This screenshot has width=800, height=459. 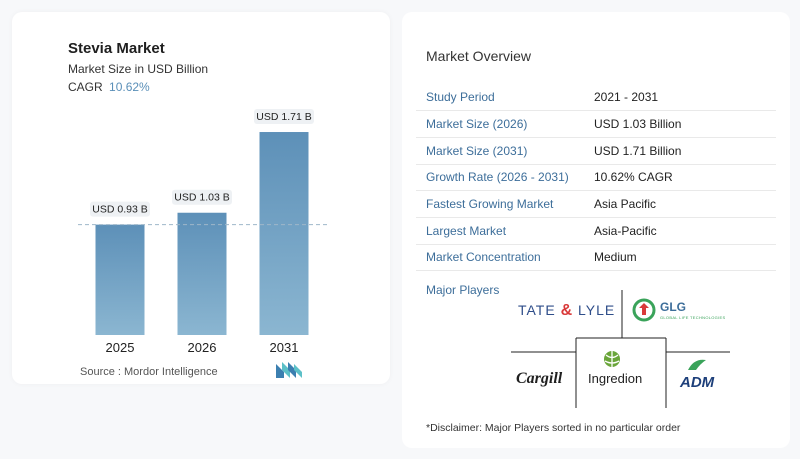 What do you see at coordinates (202, 273) in the screenshot?
I see `bar-2026` at bounding box center [202, 273].